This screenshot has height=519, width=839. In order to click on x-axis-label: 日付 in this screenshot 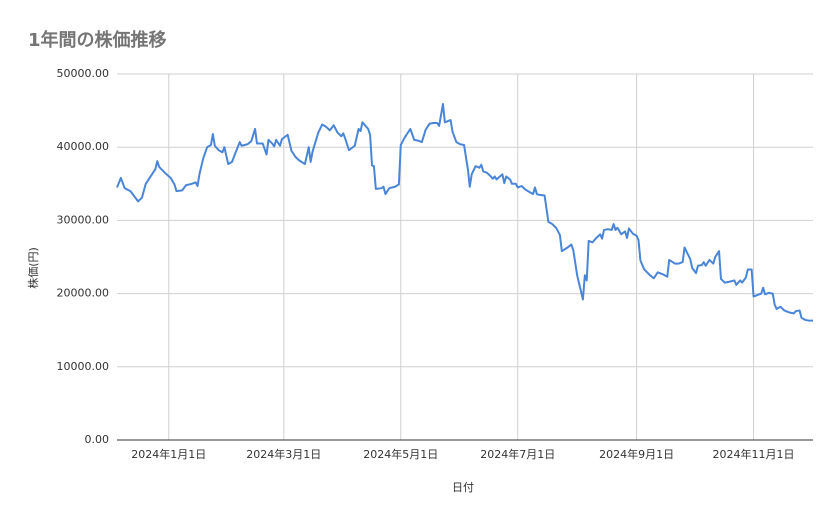, I will do `click(463, 487)`.